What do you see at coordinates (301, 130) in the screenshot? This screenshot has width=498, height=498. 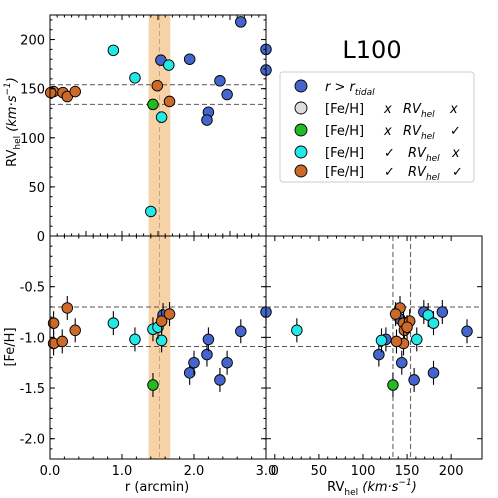 I see `legend-marker-fe-x-rv-ok` at bounding box center [301, 130].